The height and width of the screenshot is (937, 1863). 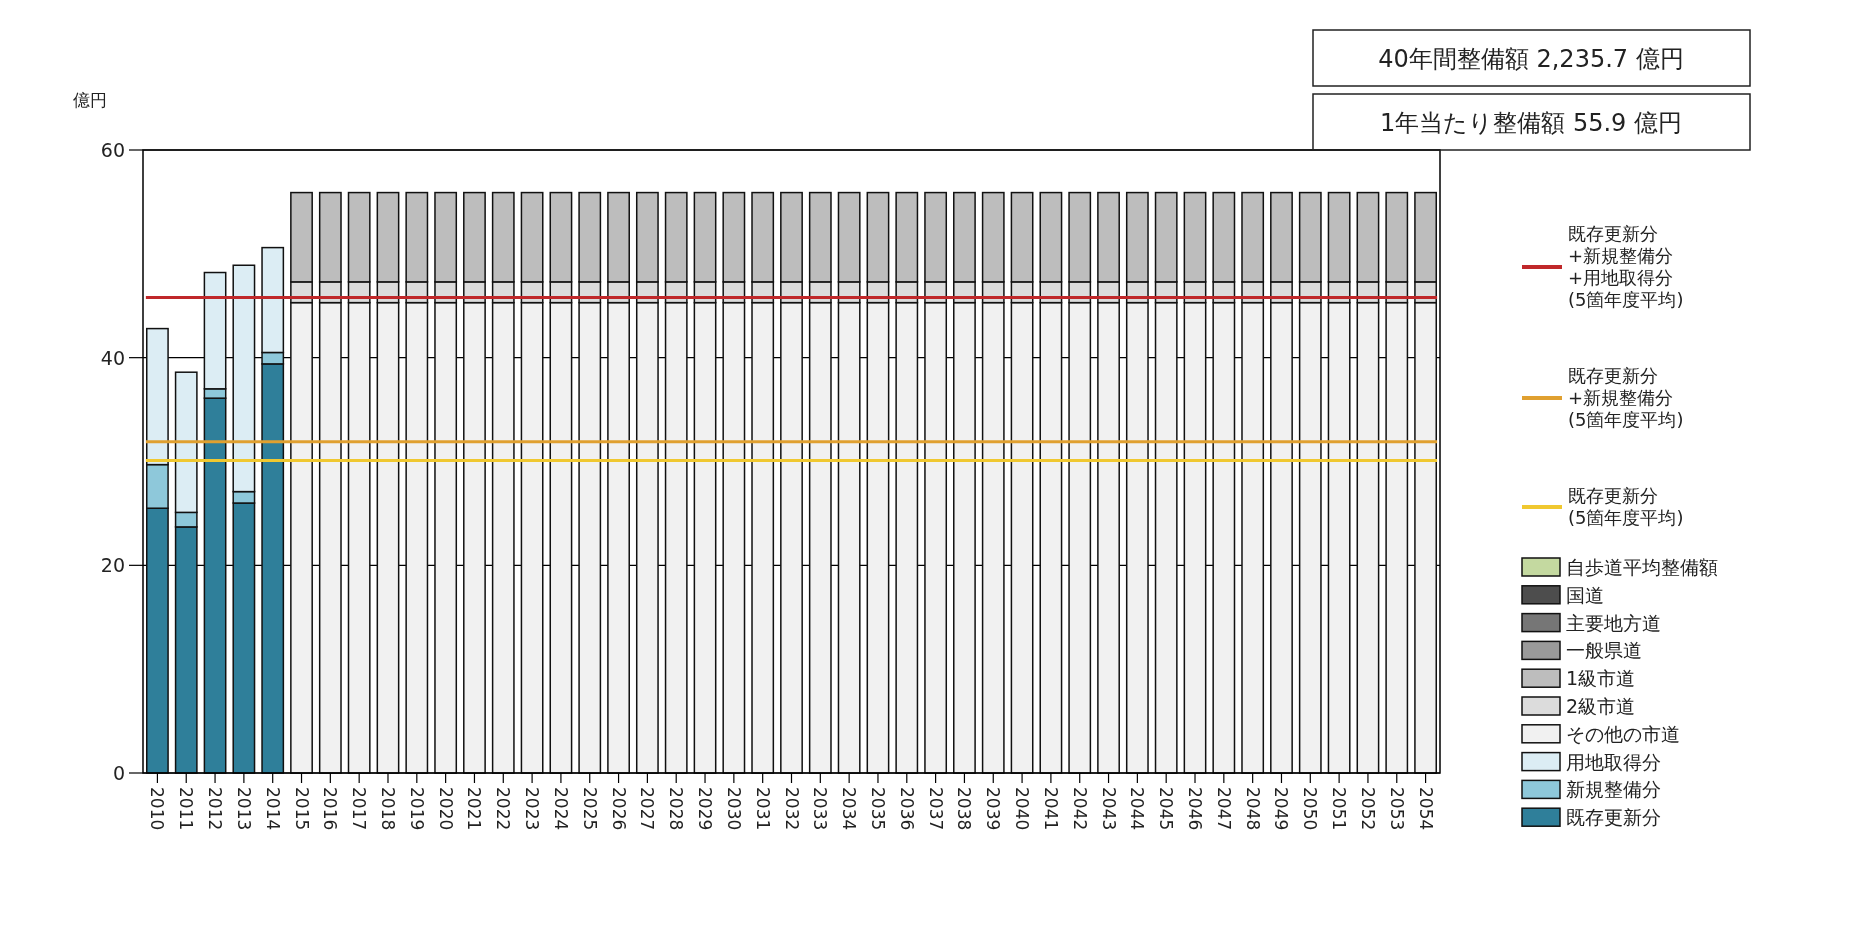 What do you see at coordinates (618, 809) in the screenshot?
I see `x-tick-label: 2026` at bounding box center [618, 809].